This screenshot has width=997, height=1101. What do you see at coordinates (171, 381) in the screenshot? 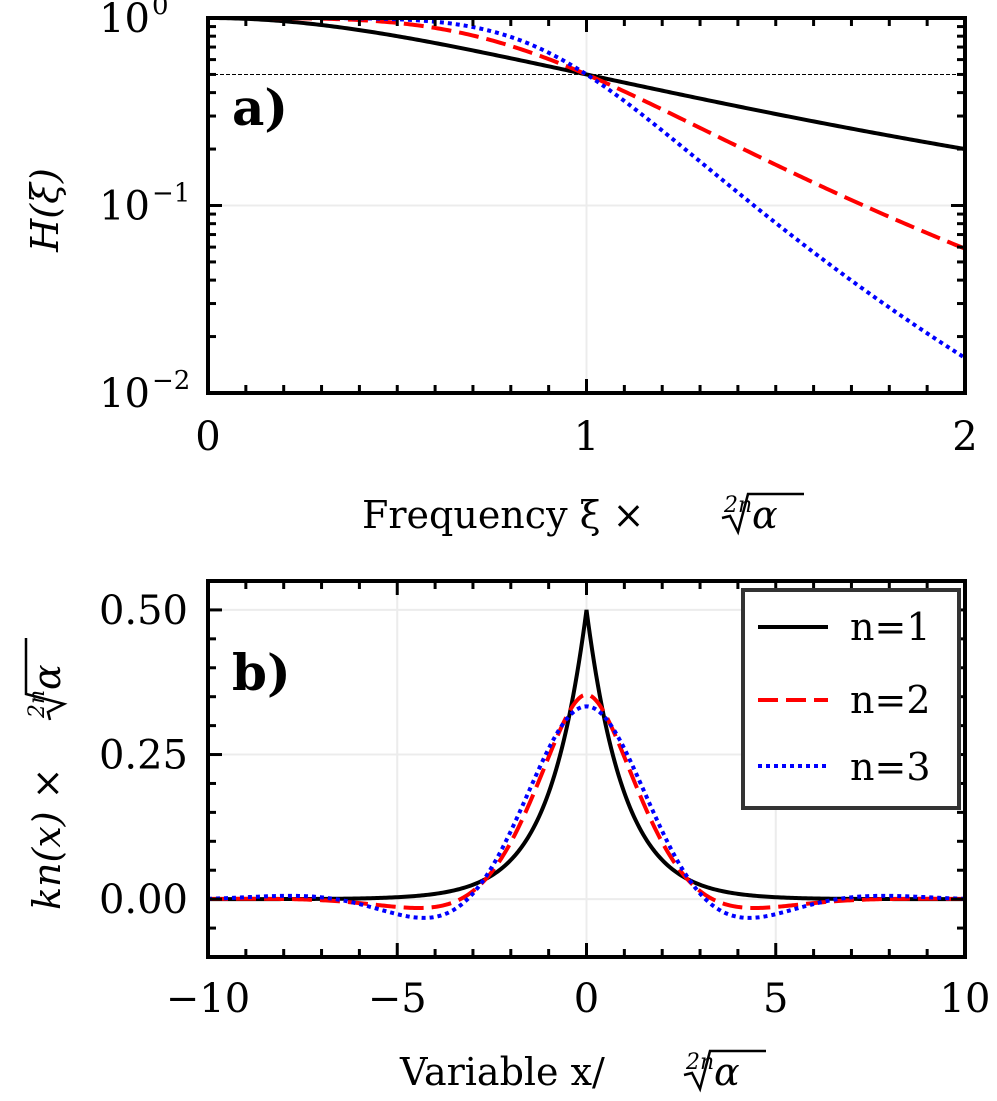
I see `y-tick-label-exp: −2` at bounding box center [171, 381].